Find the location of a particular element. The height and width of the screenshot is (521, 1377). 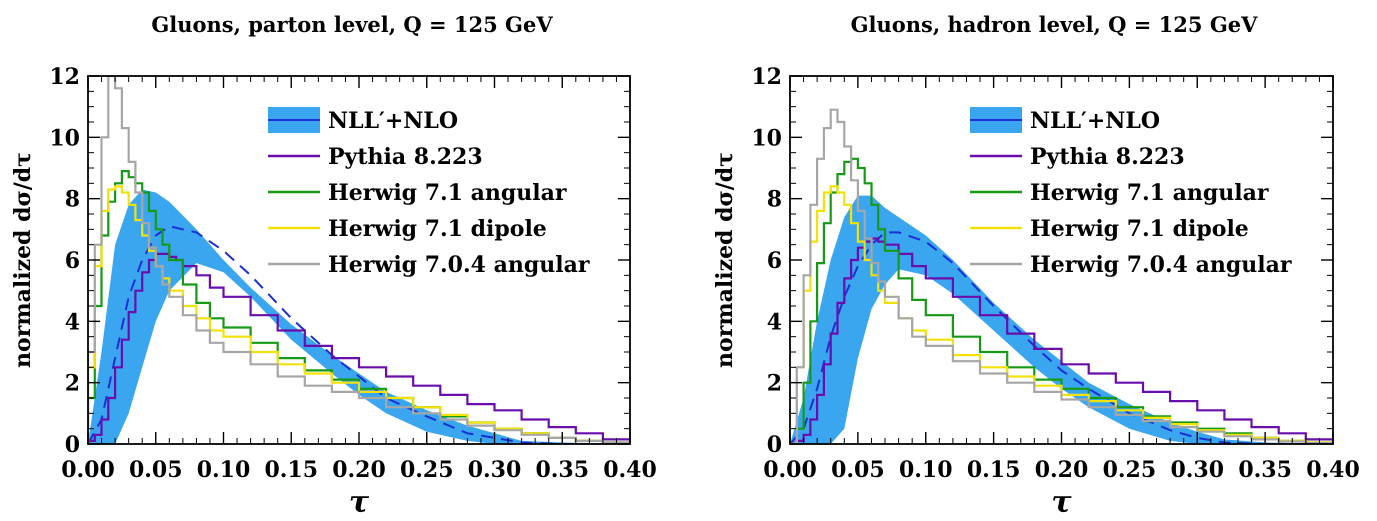

line-pythia is located at coordinates (359, 348).